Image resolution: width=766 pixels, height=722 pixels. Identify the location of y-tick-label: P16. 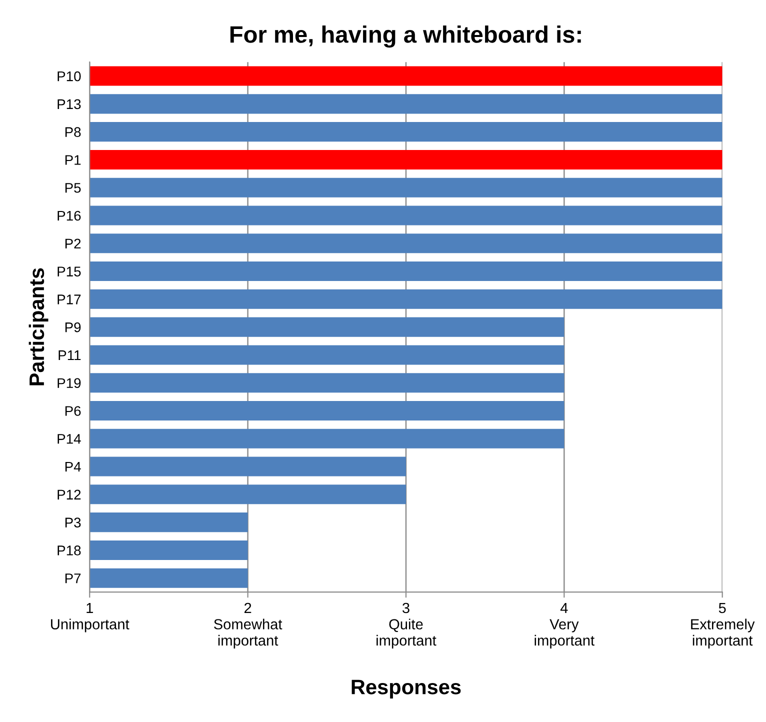
(69, 215).